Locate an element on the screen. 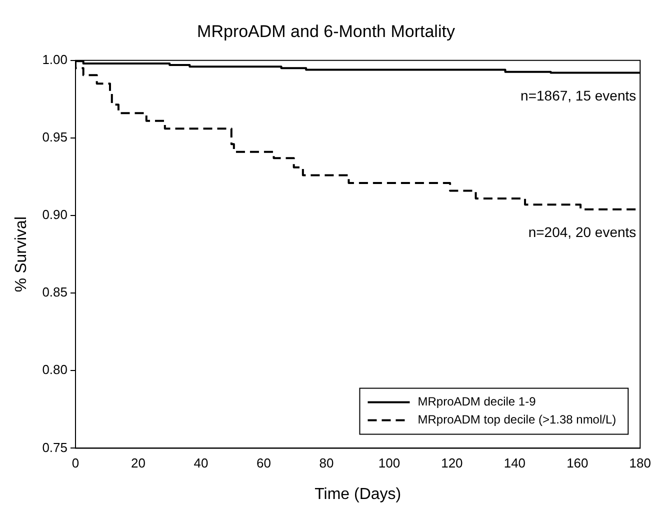 The image size is (662, 516). y-axis-title: % Survival is located at coordinates (21, 254).